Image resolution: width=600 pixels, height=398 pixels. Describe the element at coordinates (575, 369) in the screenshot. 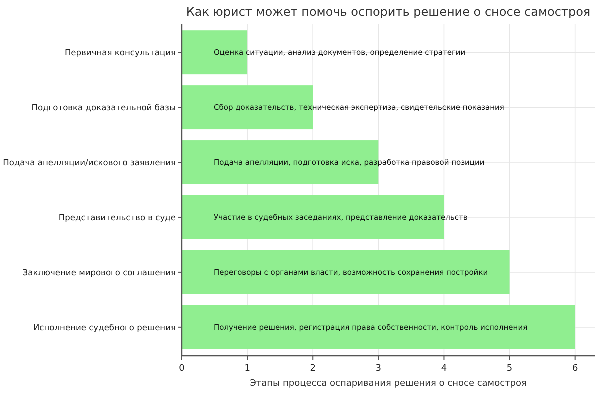

I see `x-tick-label: 6` at that location.